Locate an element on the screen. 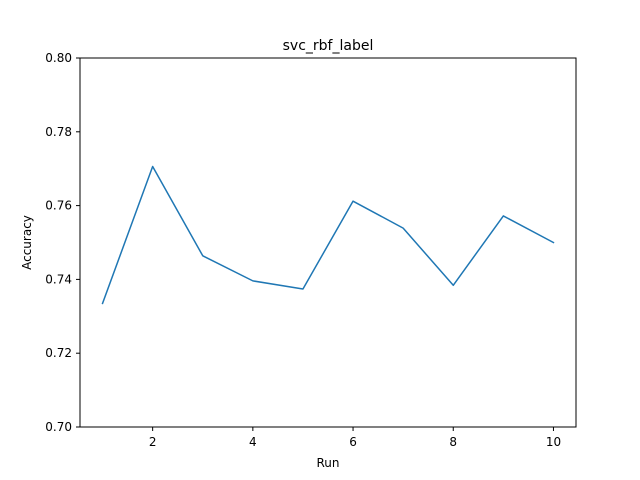 The height and width of the screenshot is (480, 640). x-axis-ticks: 2 4 6 8 10 is located at coordinates (355, 438).